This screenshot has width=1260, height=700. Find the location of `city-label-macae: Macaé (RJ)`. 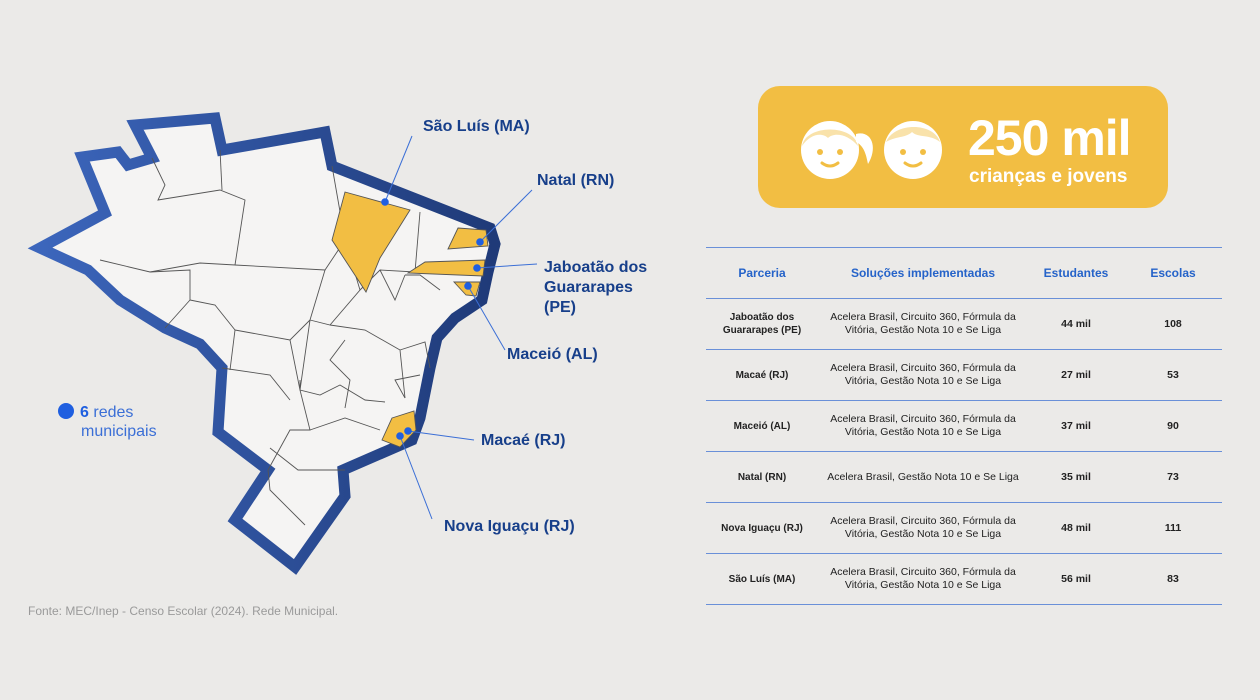

city-label-macae: Macaé (RJ) is located at coordinates (523, 440).